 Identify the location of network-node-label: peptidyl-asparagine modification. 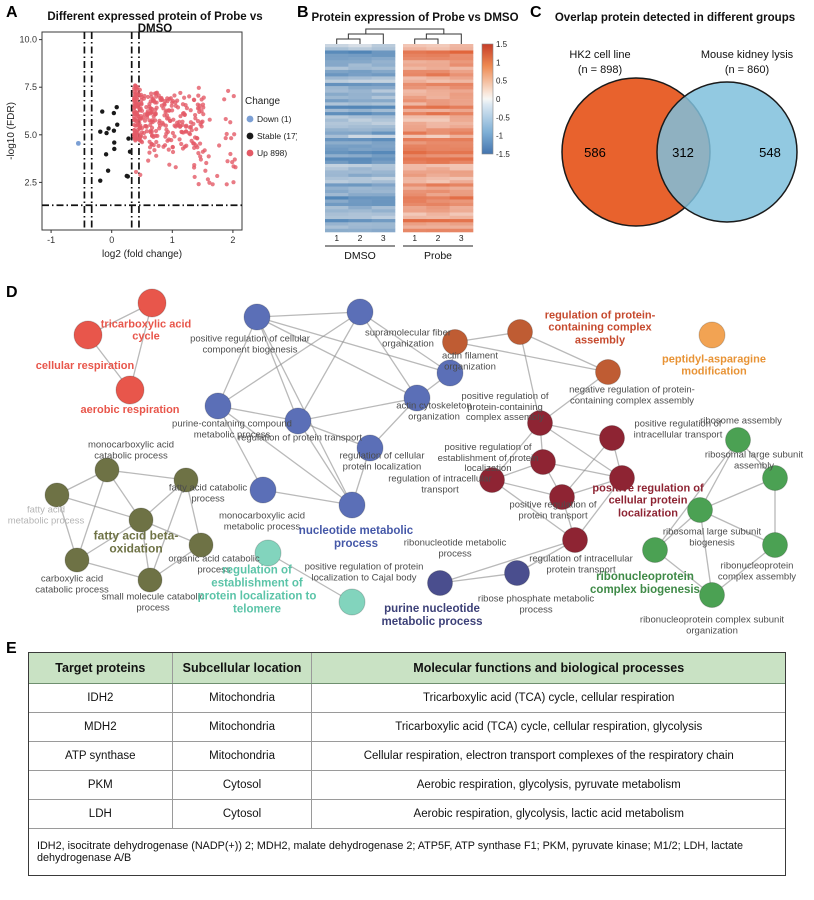
(714, 365).